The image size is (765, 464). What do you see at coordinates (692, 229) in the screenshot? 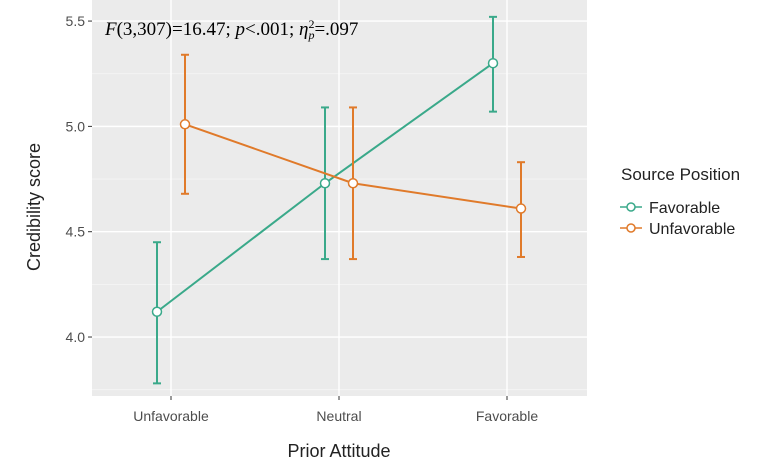
I see `legend-label: Unfavorable` at bounding box center [692, 229].